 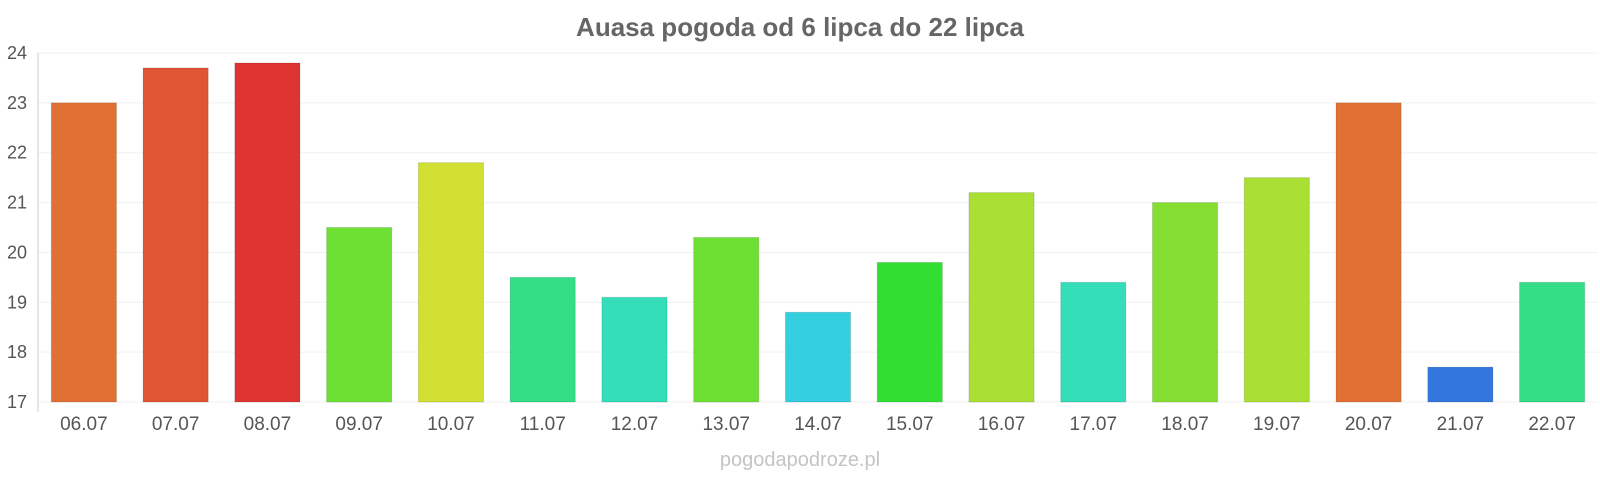 What do you see at coordinates (543, 424) in the screenshot?
I see `x-tick-label: 11.07` at bounding box center [543, 424].